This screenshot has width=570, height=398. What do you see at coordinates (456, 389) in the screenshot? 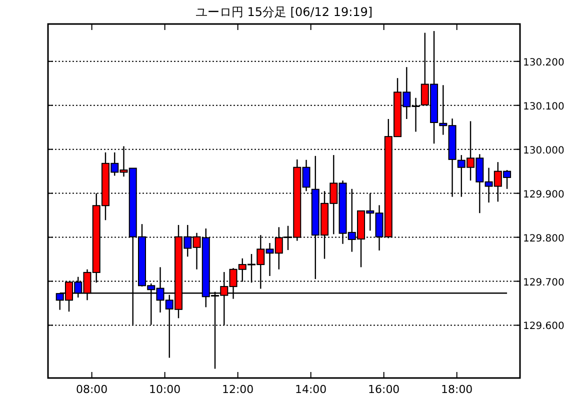
I see `x-tick-label: 18:00` at bounding box center [456, 389].